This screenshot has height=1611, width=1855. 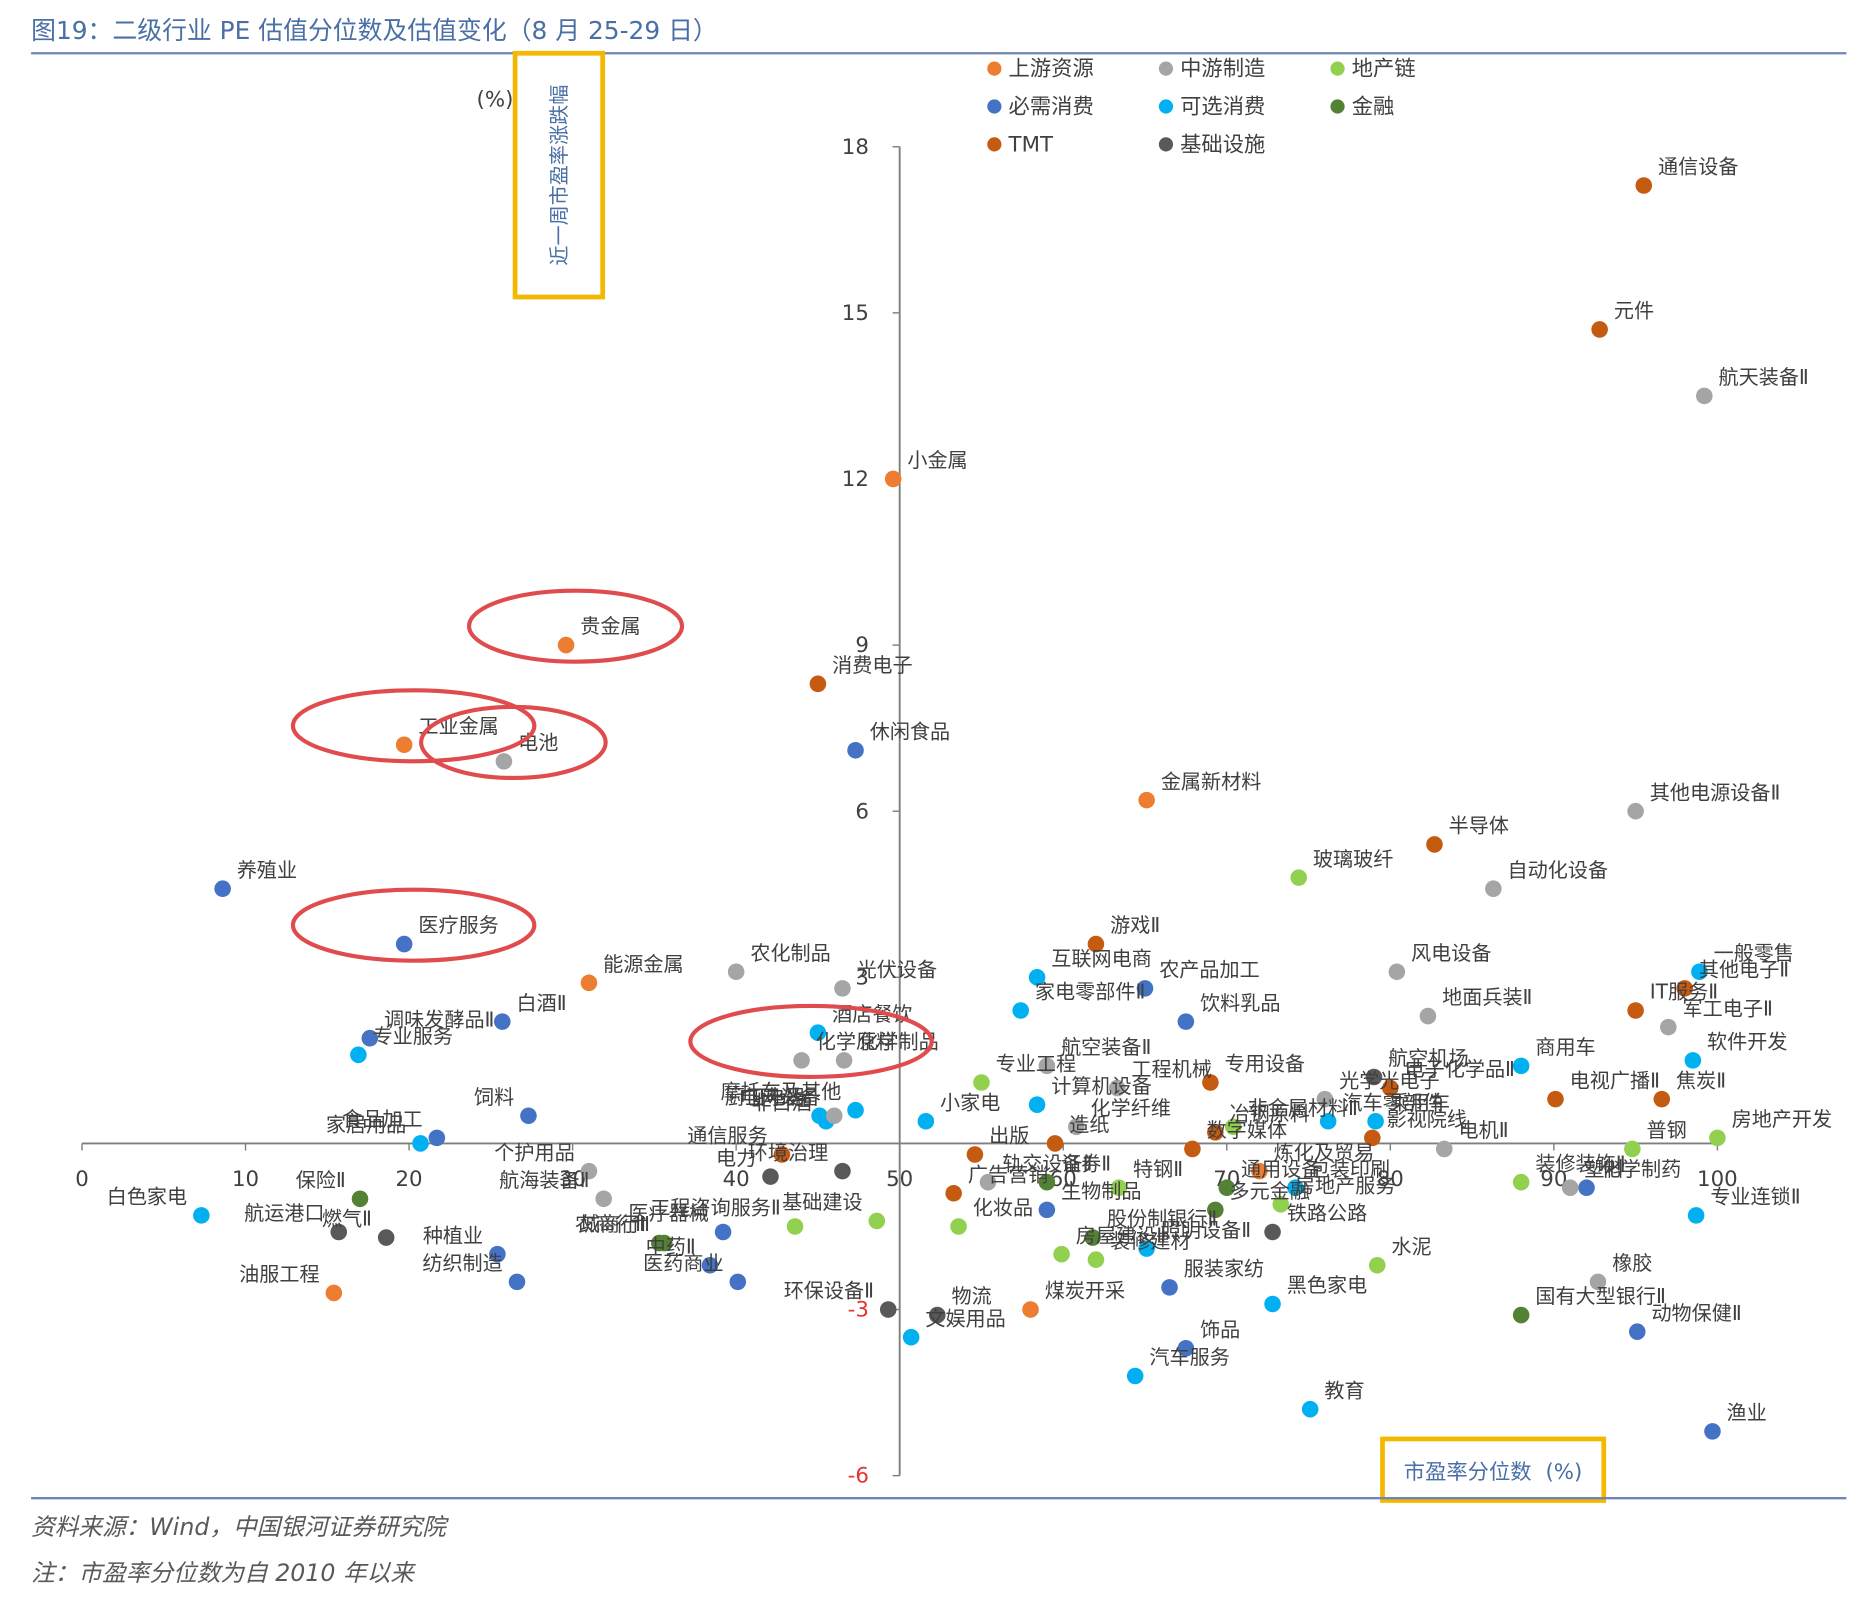 What do you see at coordinates (409, 1179) in the screenshot?
I see `x-tick-label: 20` at bounding box center [409, 1179].